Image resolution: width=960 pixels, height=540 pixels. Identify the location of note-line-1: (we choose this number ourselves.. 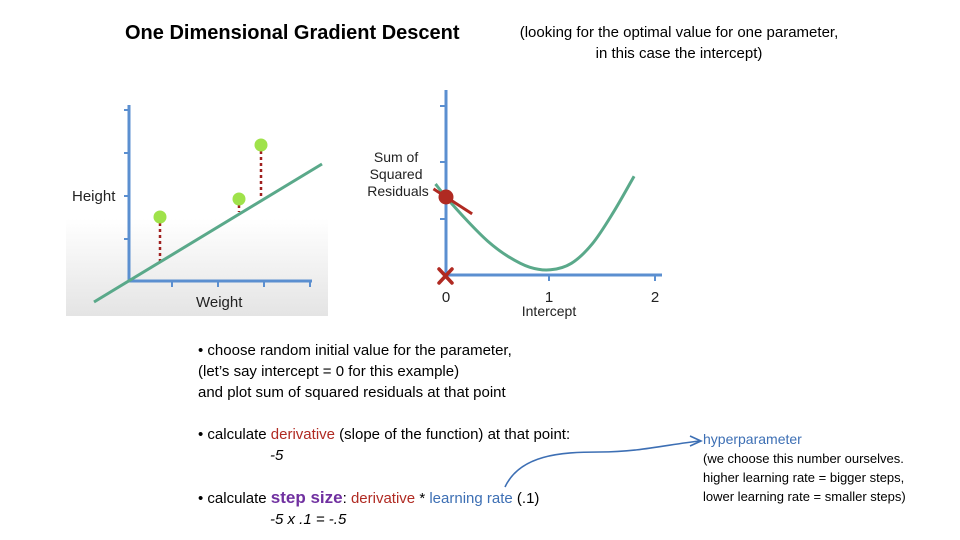
(803, 458).